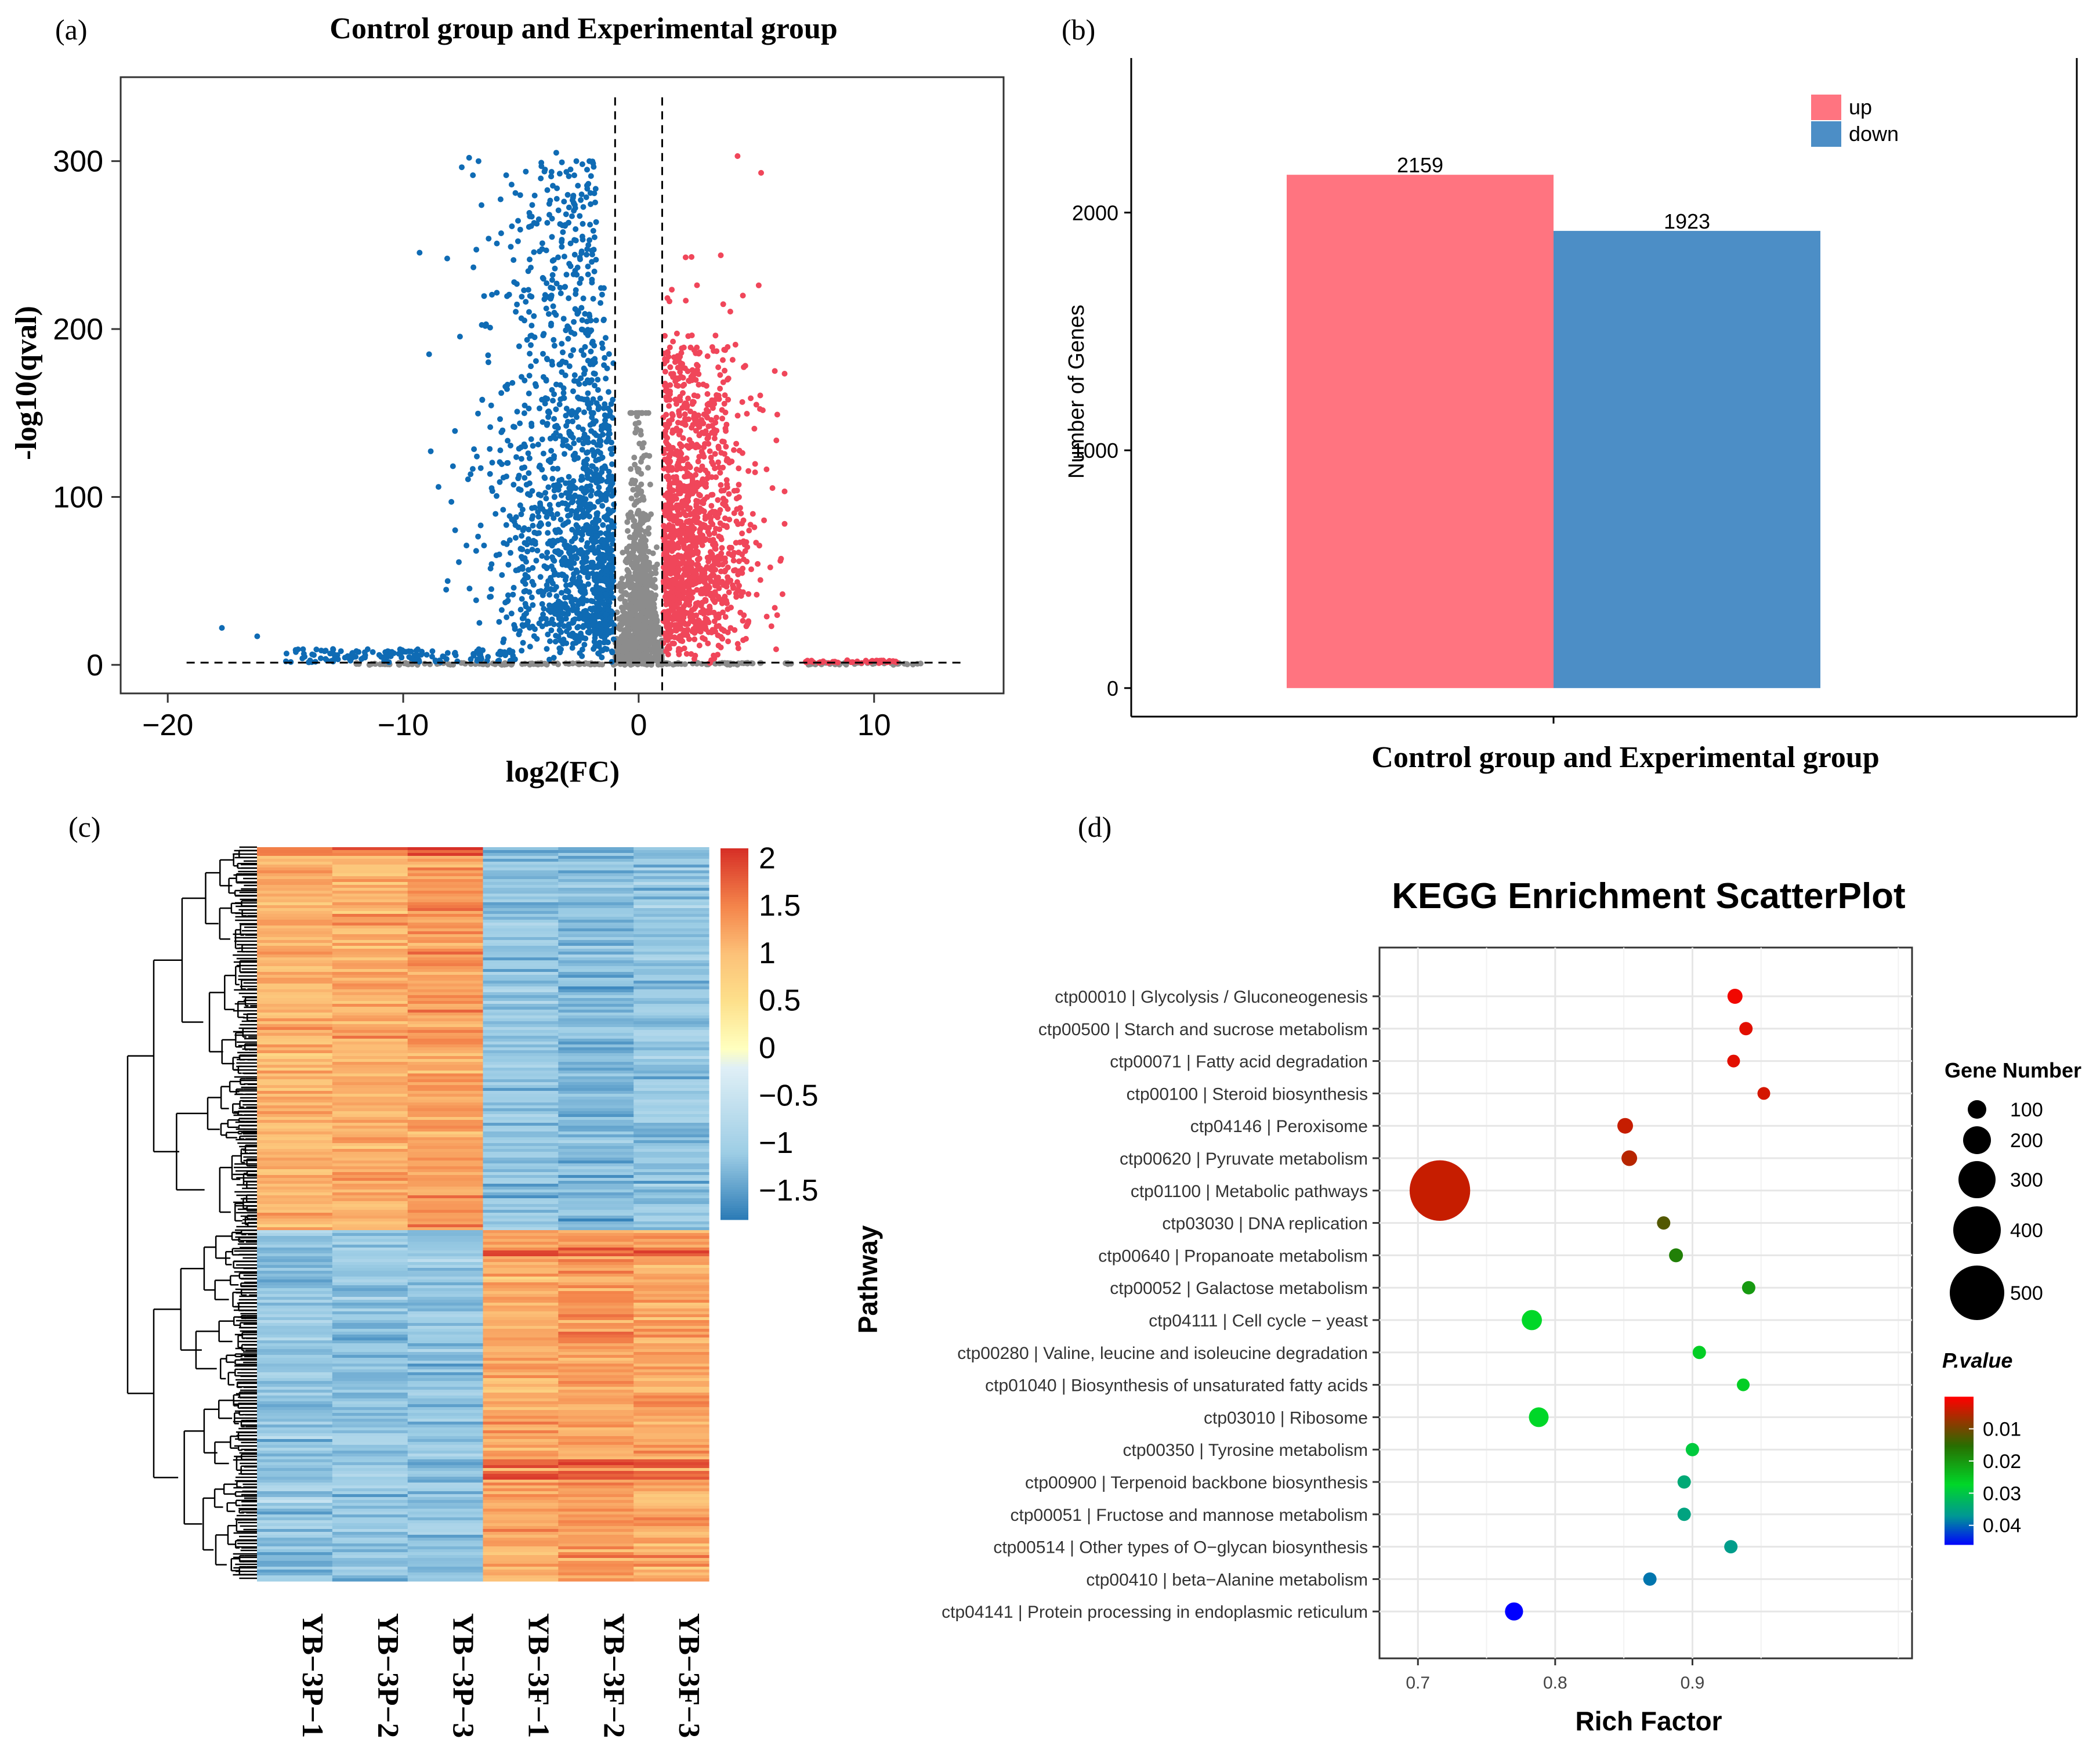  What do you see at coordinates (562, 385) in the screenshot?
I see `panel-a-plot-frame` at bounding box center [562, 385].